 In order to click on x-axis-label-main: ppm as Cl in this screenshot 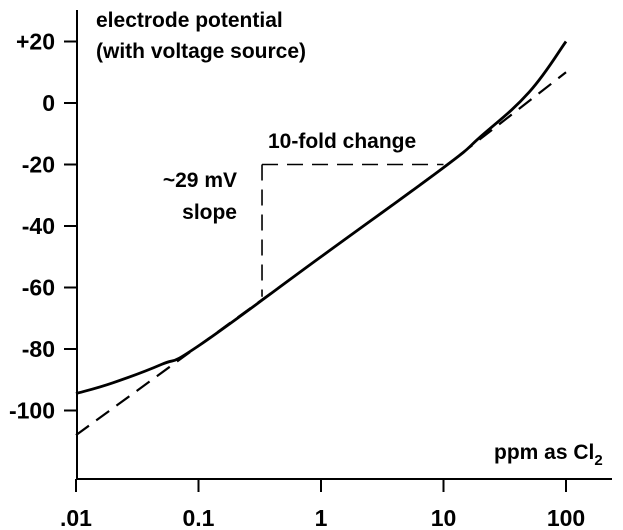, I will do `click(544, 452)`.